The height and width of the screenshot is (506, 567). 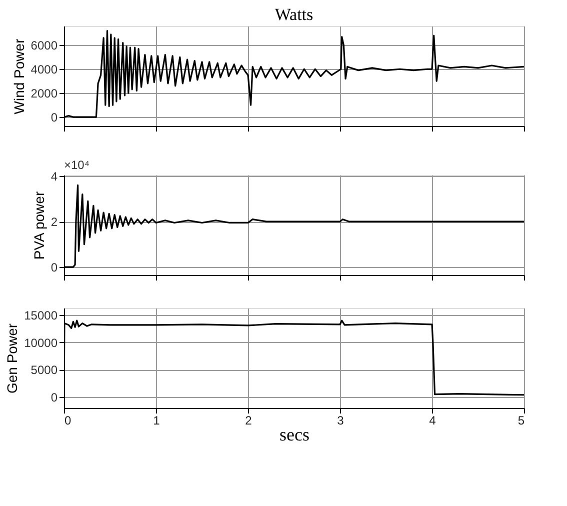 What do you see at coordinates (38, 225) in the screenshot?
I see `y-axis-title: PVA power` at bounding box center [38, 225].